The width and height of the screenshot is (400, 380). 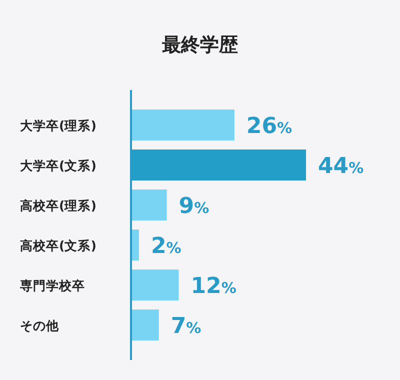 I want to click on y-tick-label: その他, so click(x=40, y=325).